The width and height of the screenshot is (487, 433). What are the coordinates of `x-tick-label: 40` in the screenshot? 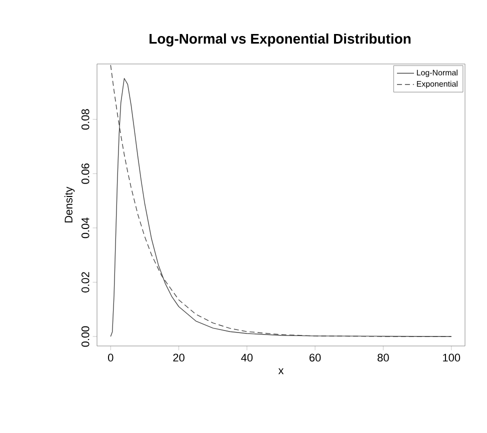 It's located at (247, 358).